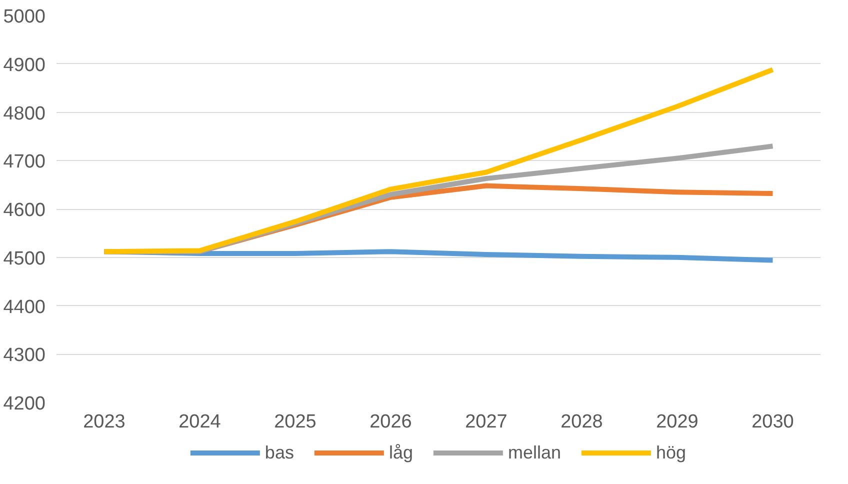 This screenshot has height=484, width=848. Describe the element at coordinates (391, 422) in the screenshot. I see `x-tick-label: 2026` at that location.